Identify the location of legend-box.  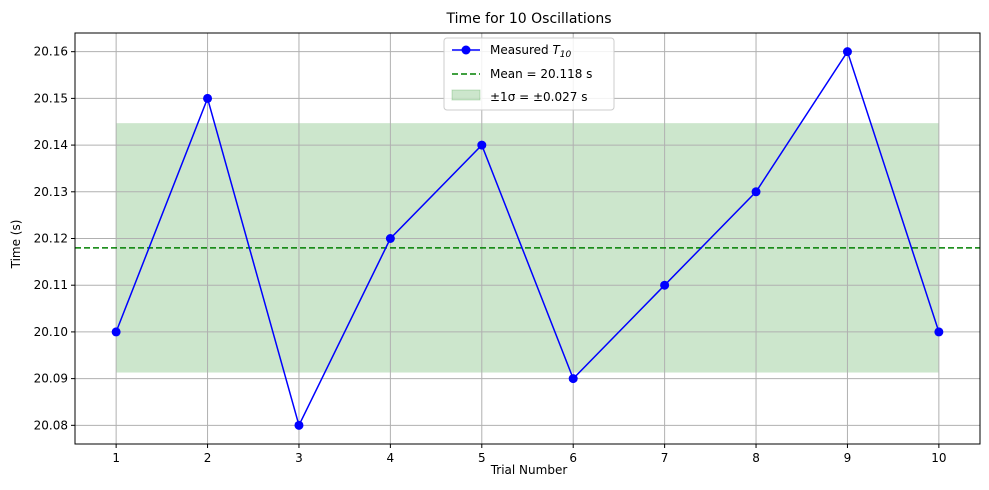
(529, 74).